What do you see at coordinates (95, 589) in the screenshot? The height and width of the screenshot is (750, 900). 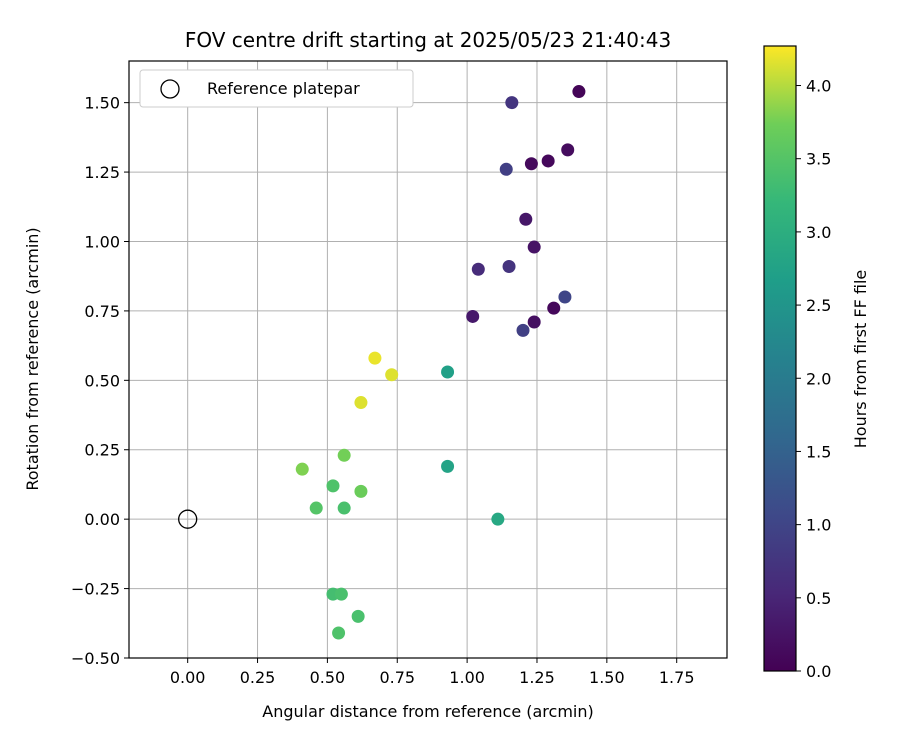 I see `y-tick-label: −0.25` at bounding box center [95, 589].